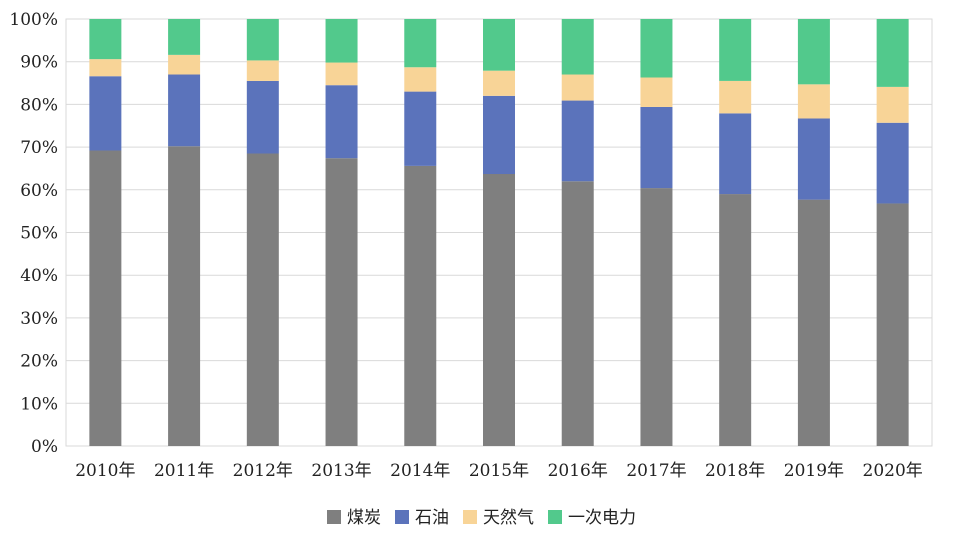  What do you see at coordinates (39, 105) in the screenshot?
I see `y-tick-label: 80%` at bounding box center [39, 105].